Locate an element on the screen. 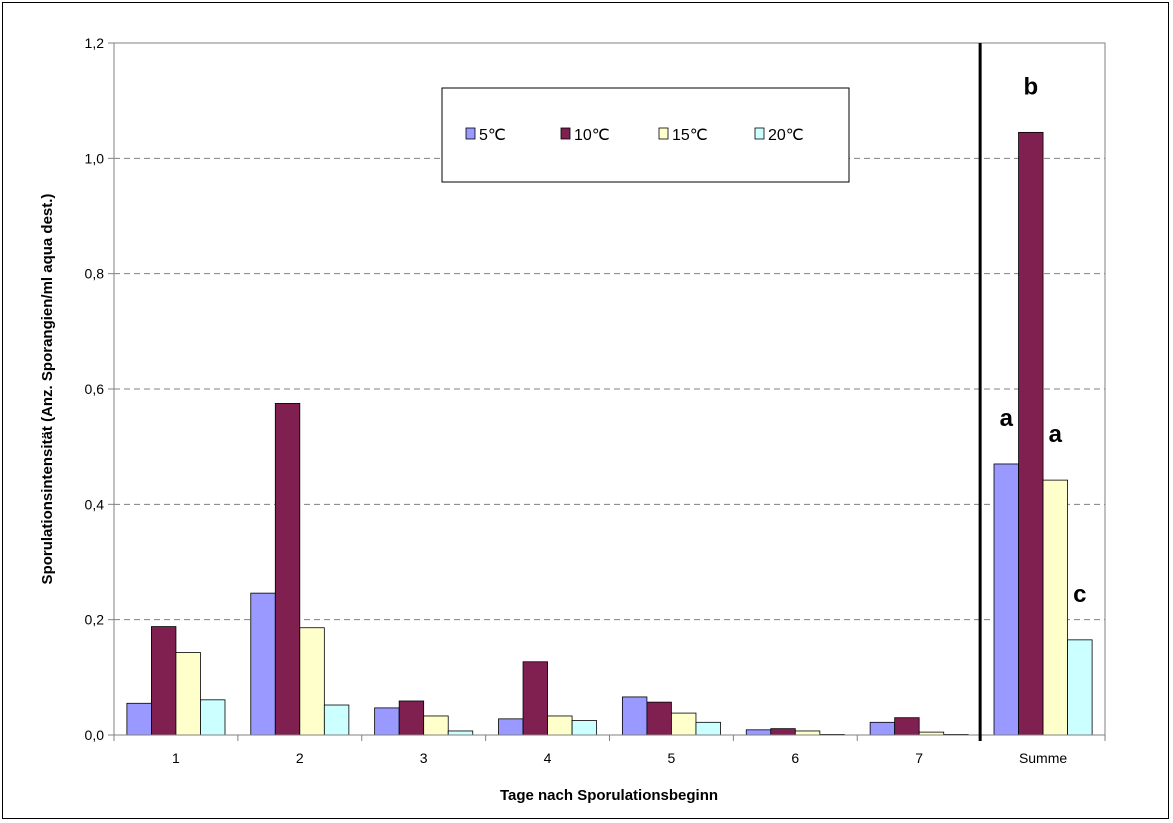  x-axis-title: Tage nach Sporulationsbeginn is located at coordinates (609, 795).